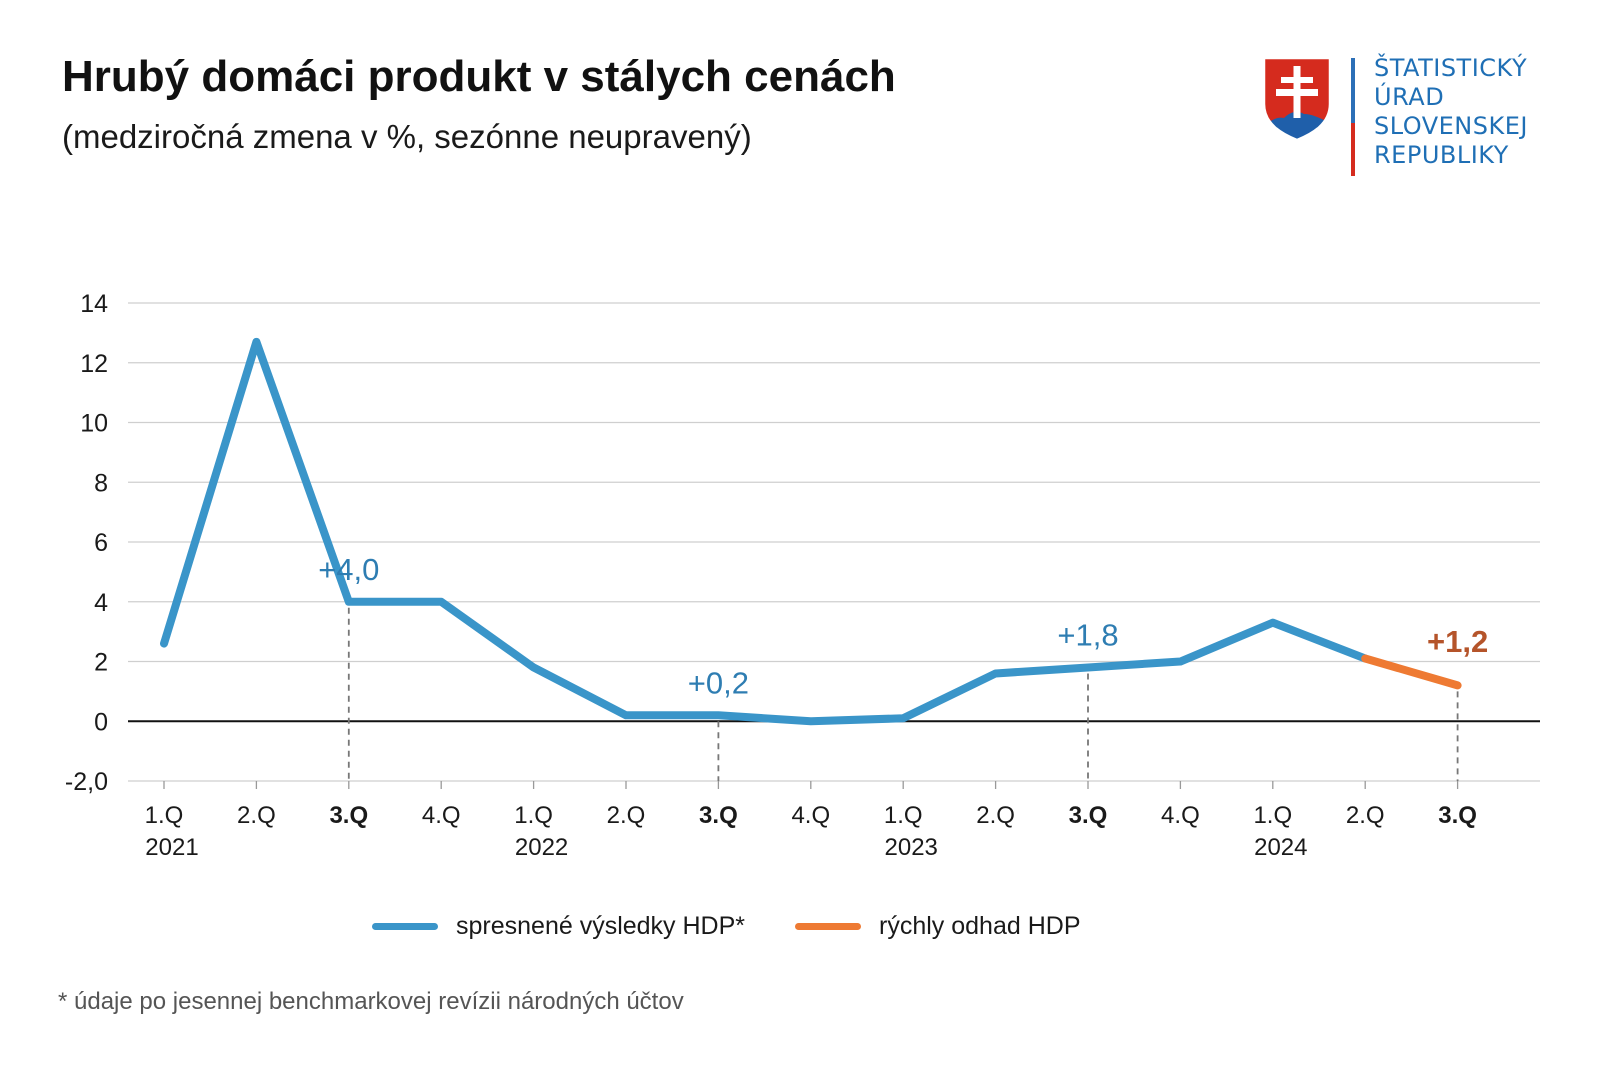 This screenshot has width=1600, height=1074. Describe the element at coordinates (405, 926) in the screenshot. I see `legend-swatch-blue` at that location.